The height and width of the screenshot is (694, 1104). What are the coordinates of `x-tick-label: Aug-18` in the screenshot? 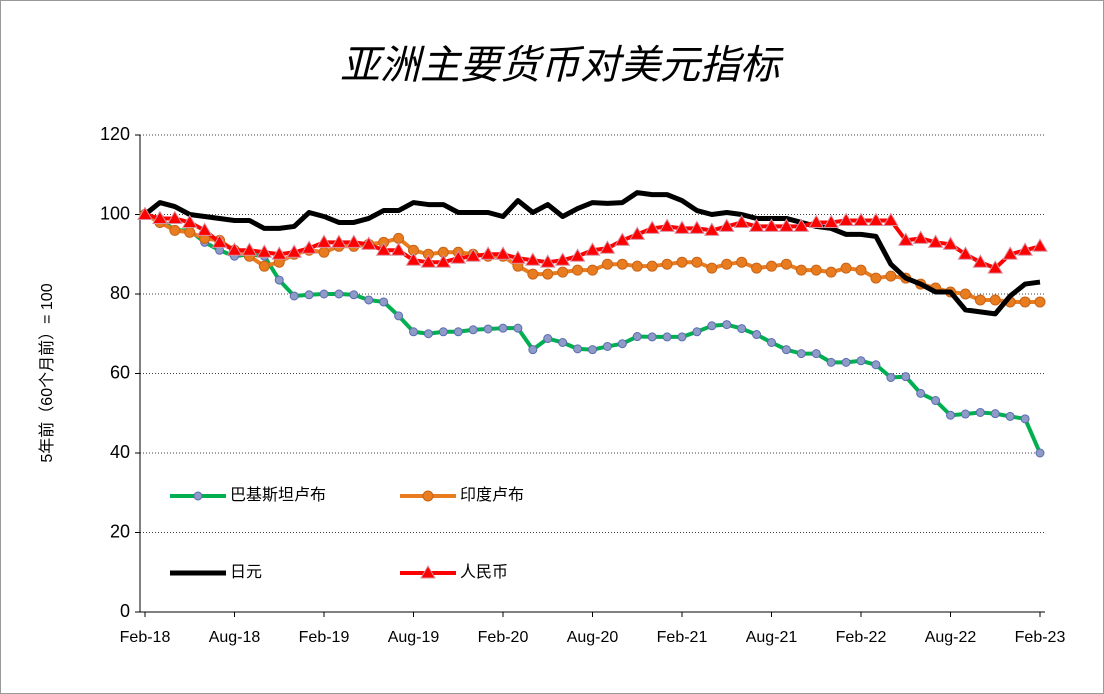 It's located at (235, 637).